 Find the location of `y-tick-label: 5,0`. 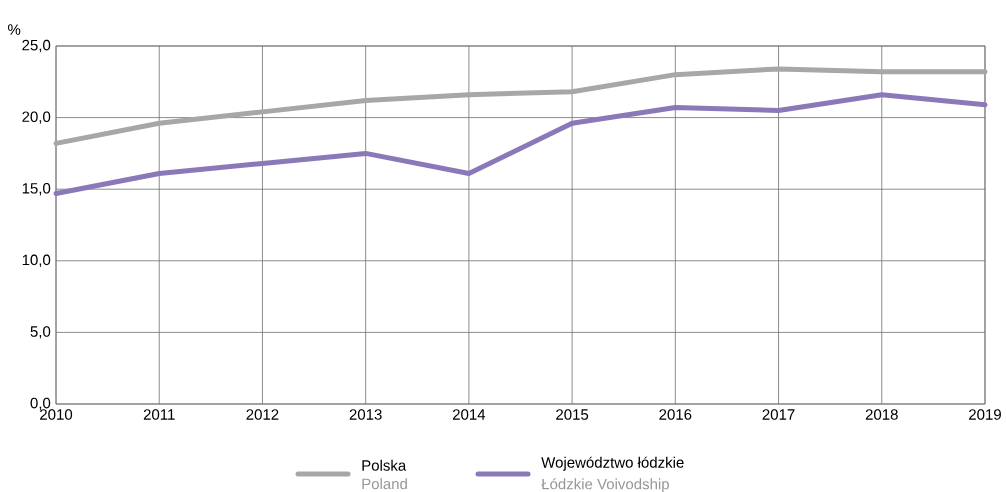

y-tick-label: 5,0 is located at coordinates (40, 332).